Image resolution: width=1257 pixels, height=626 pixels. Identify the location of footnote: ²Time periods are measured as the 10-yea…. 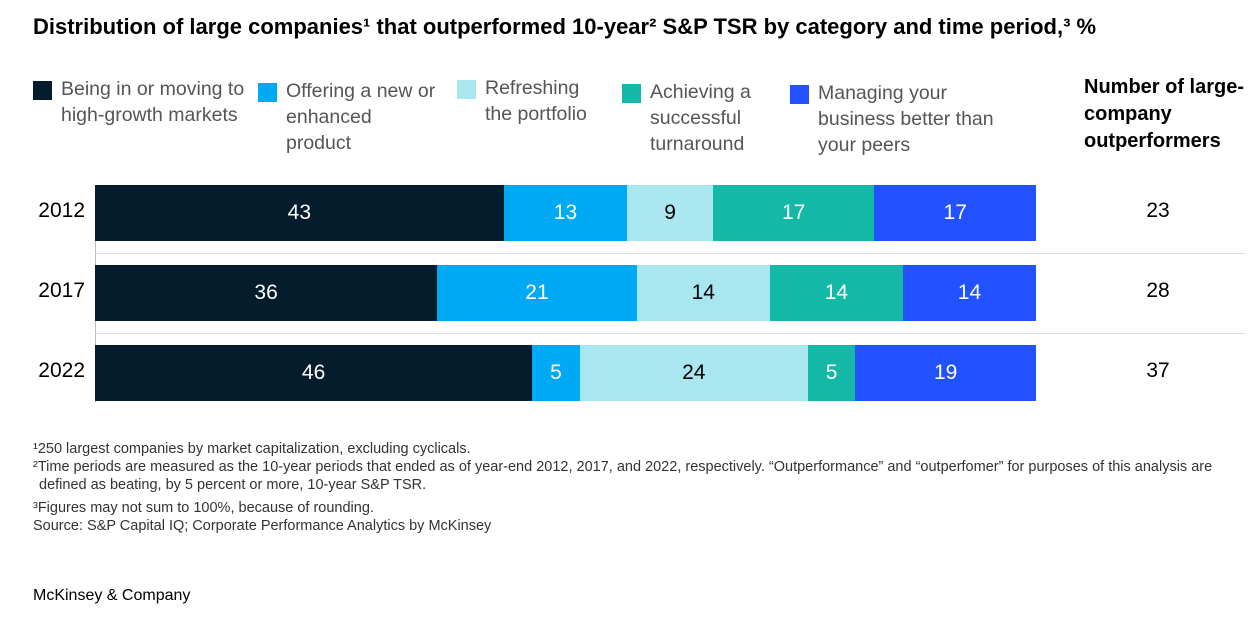
(623, 476).